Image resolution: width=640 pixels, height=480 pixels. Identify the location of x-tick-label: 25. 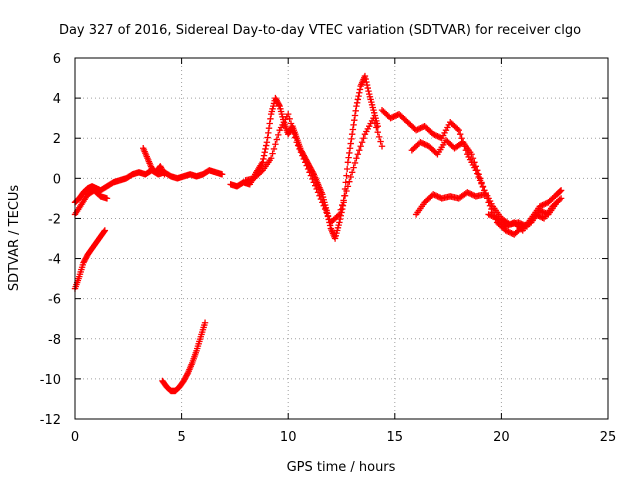
(608, 437).